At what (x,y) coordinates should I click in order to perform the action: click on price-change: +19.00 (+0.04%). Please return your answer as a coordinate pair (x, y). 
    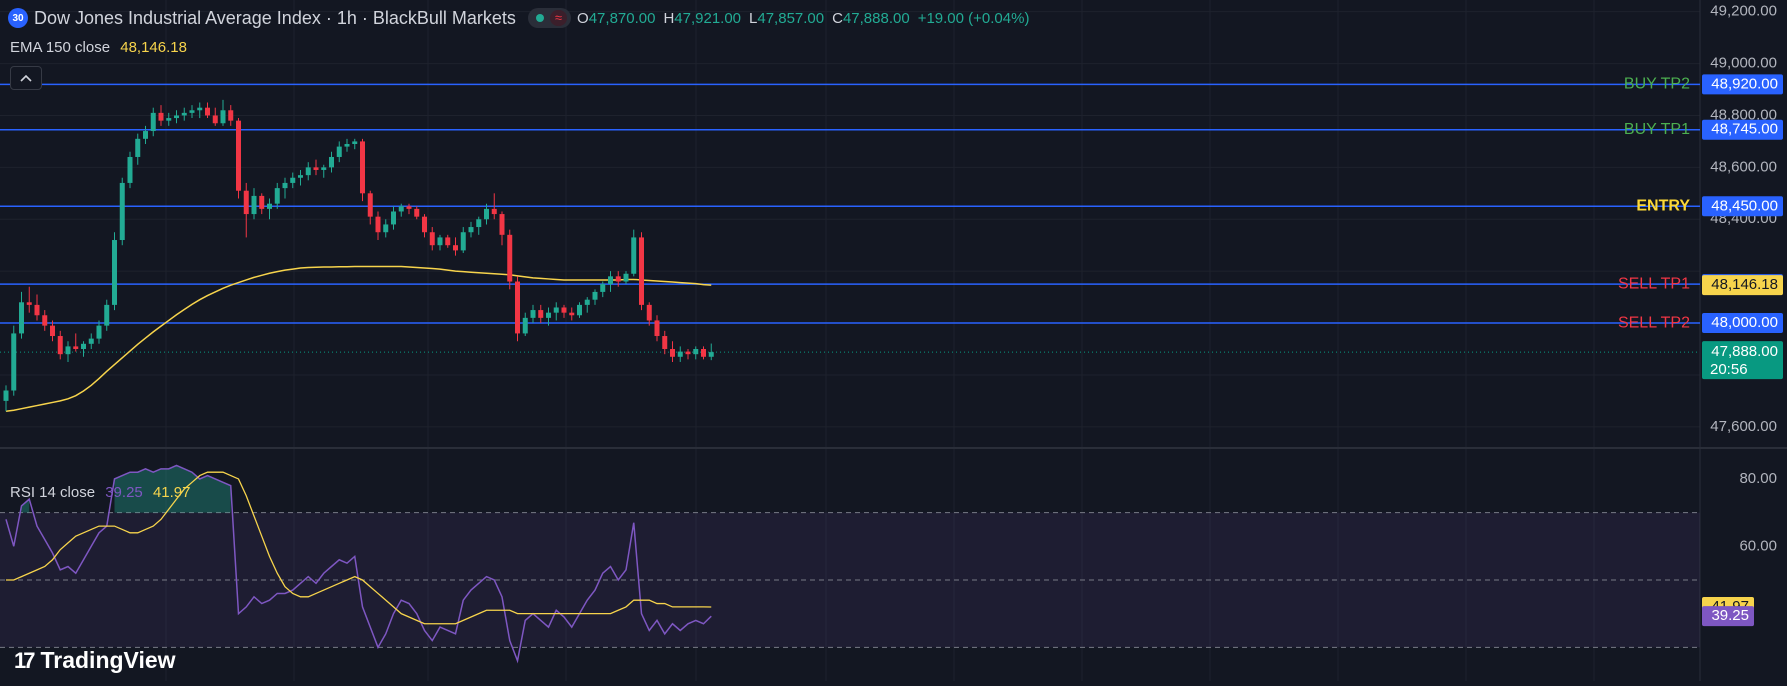
    Looking at the image, I should click on (973, 18).